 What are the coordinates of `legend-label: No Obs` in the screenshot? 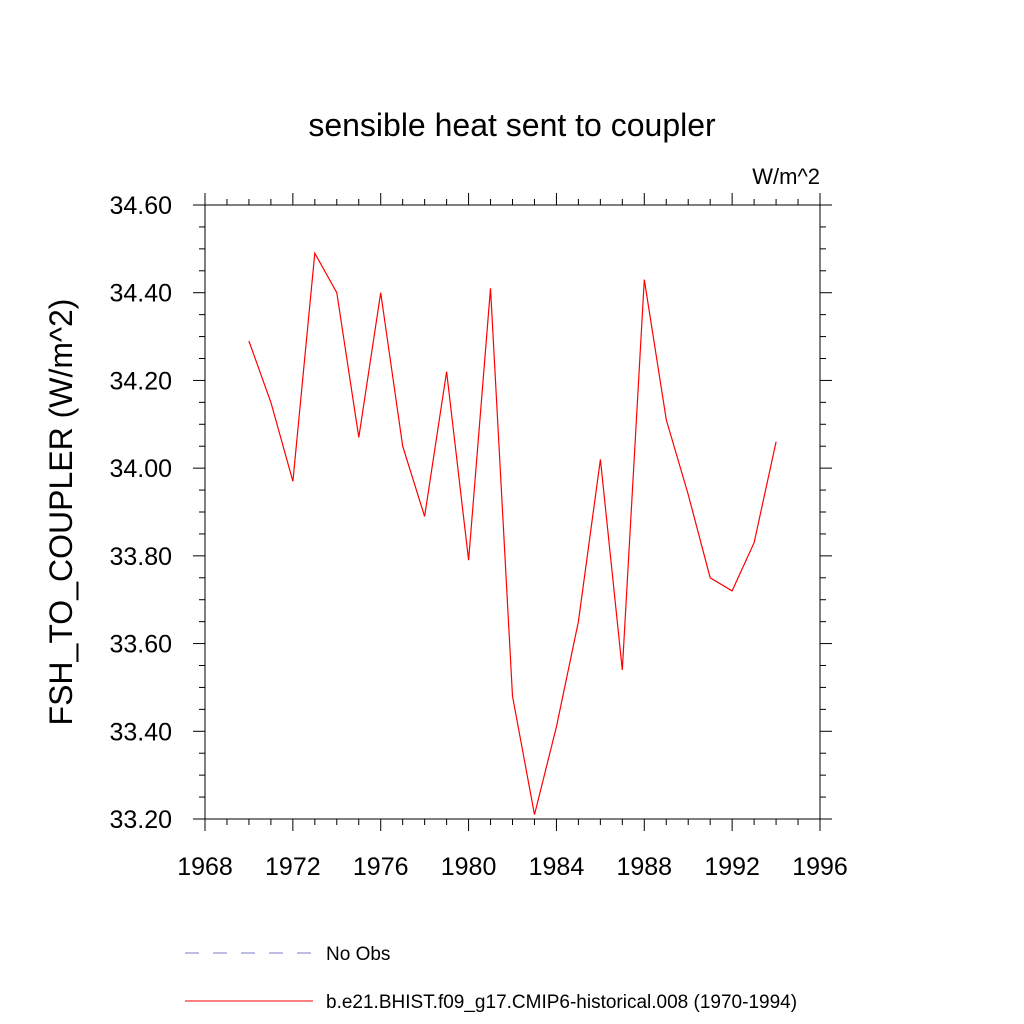 It's located at (358, 954).